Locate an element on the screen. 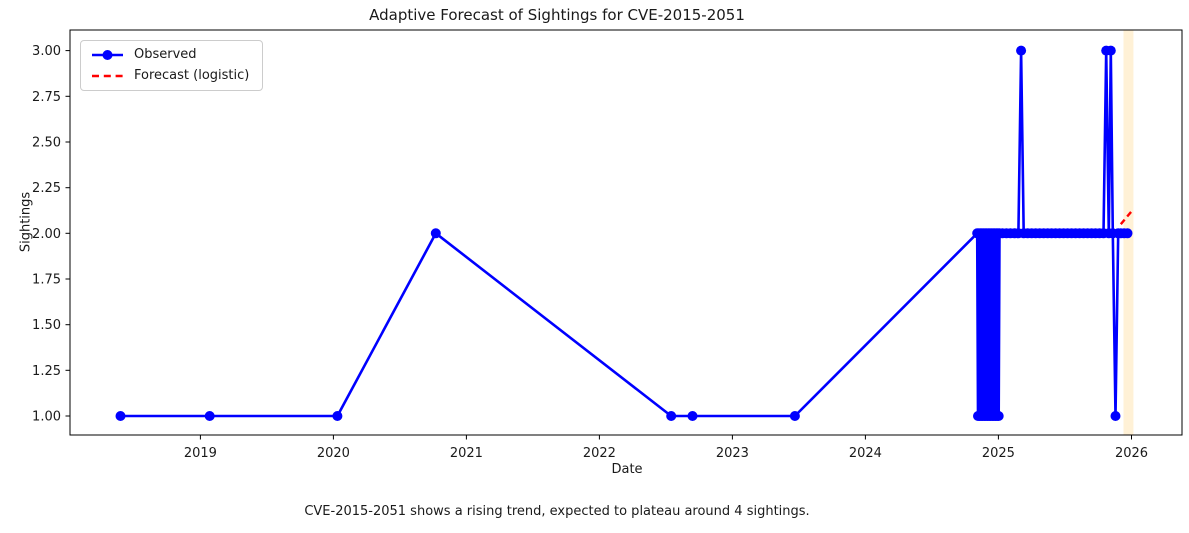  legend-label-forecast: Forecast (logistic) is located at coordinates (192, 75).